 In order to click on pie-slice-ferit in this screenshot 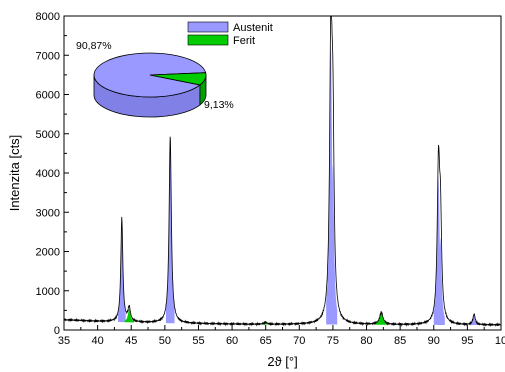, I will do `click(178, 79)`.